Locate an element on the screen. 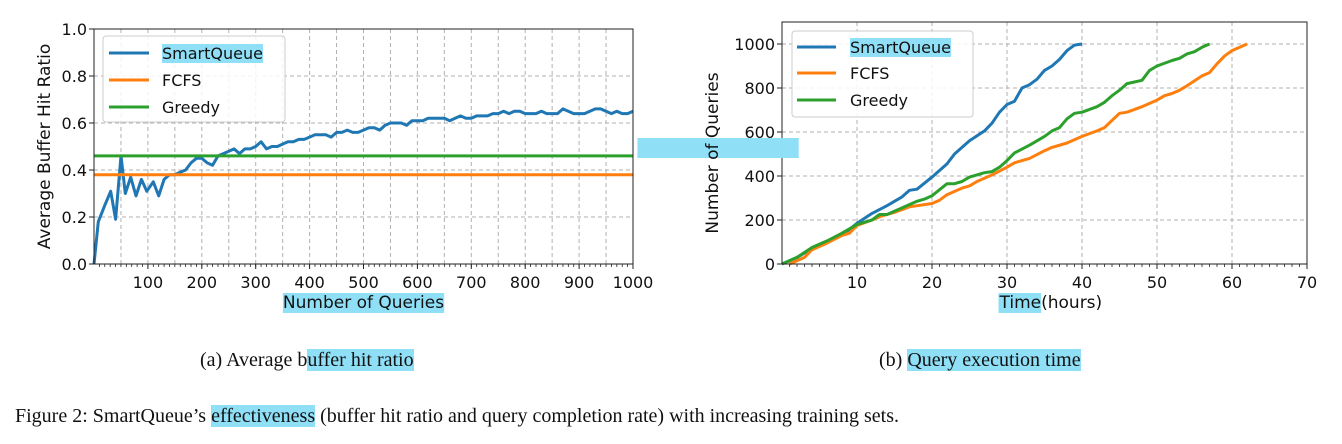 This screenshot has width=1342, height=444. x-tick-label: 60 is located at coordinates (1232, 282).